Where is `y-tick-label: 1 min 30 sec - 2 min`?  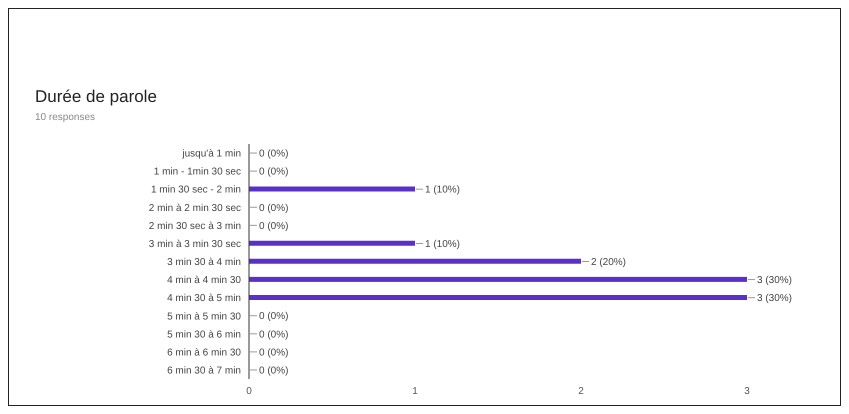
y-tick-label: 1 min 30 sec - 2 min is located at coordinates (195, 190).